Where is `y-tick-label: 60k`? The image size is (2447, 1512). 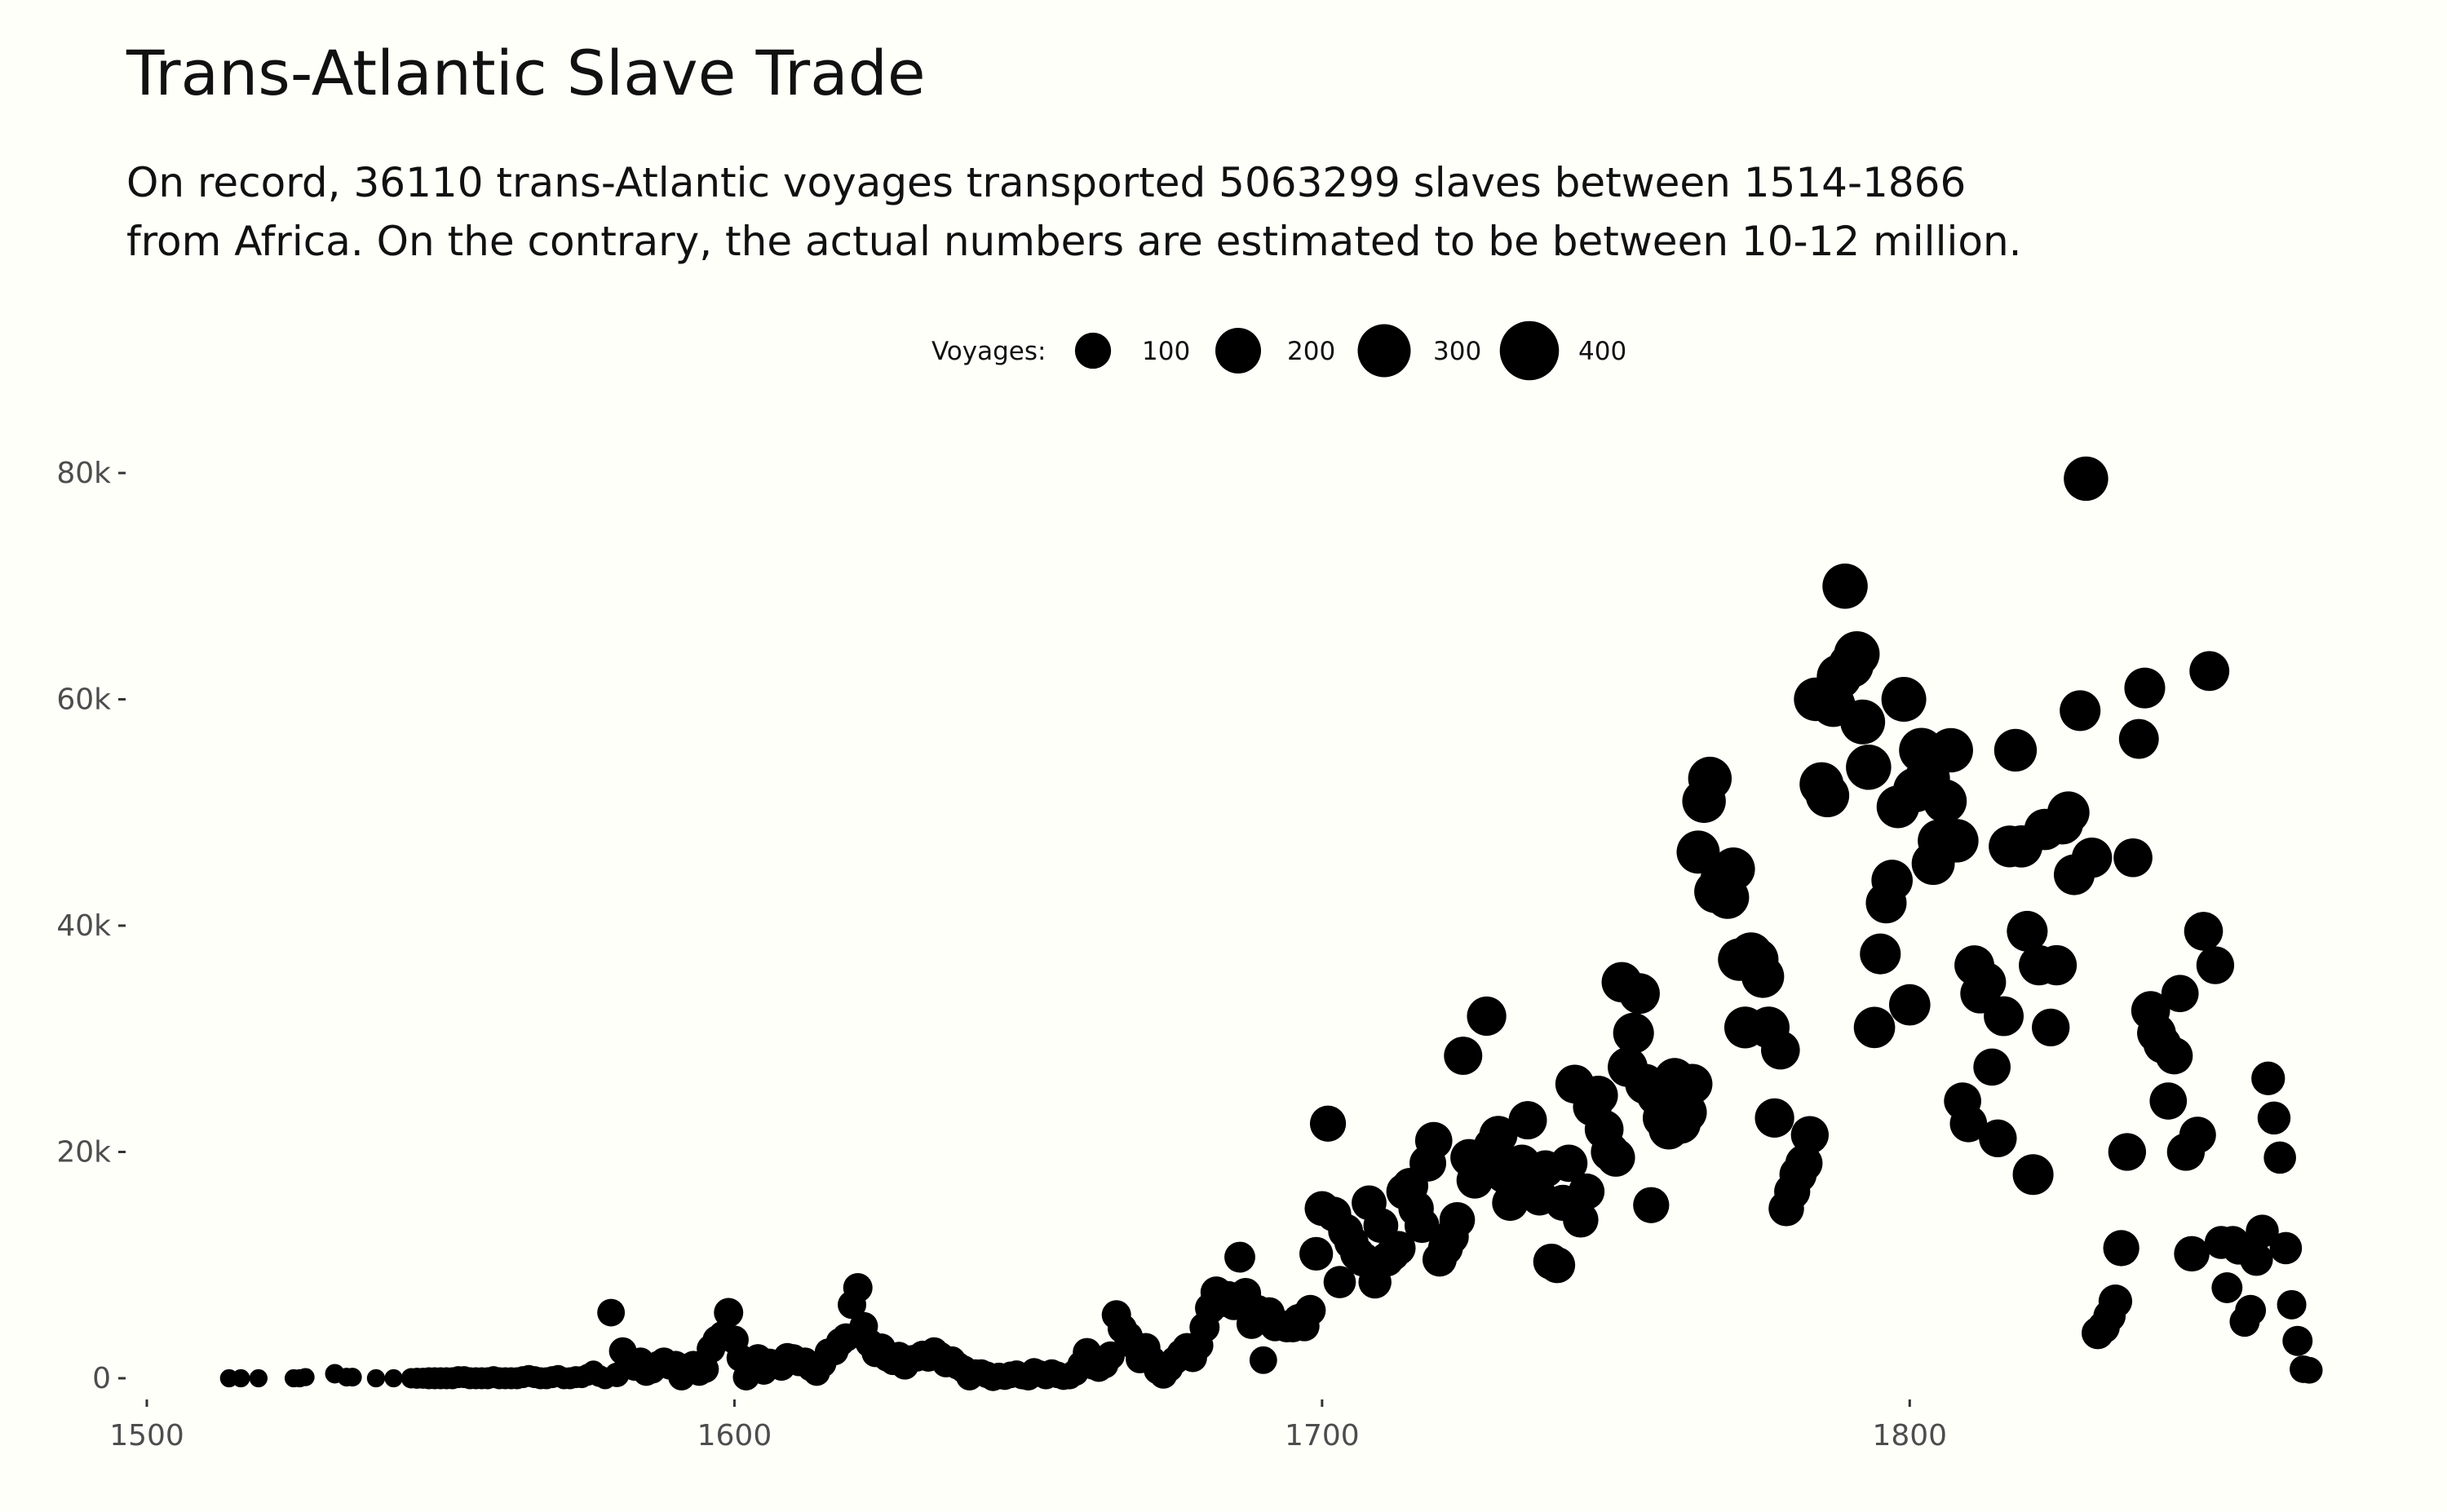
y-tick-label: 60k is located at coordinates (83, 700).